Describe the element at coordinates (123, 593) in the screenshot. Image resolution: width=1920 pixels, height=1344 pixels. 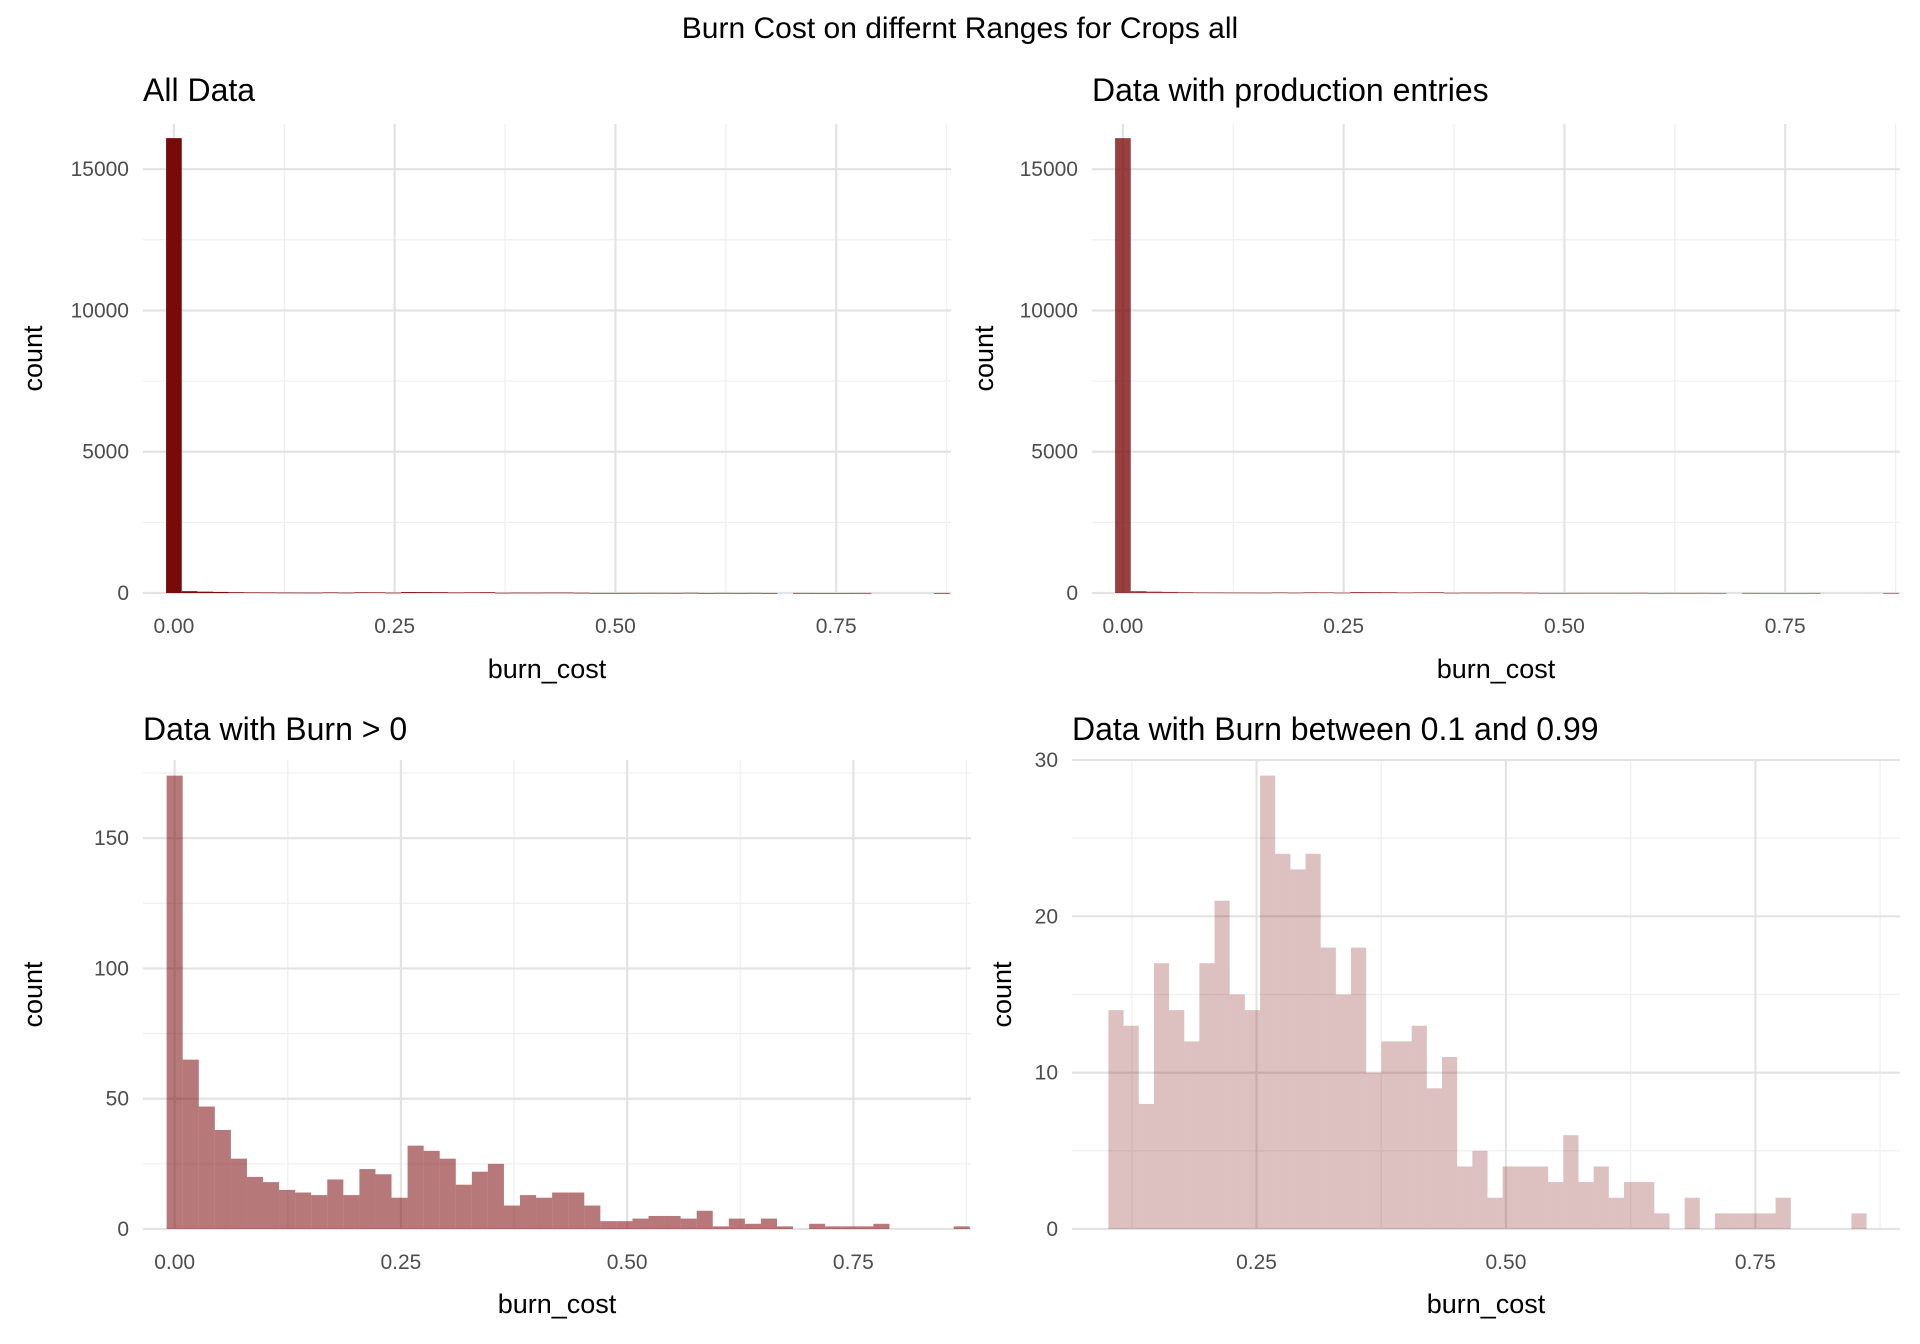
I see `y-tick-label: 0` at that location.